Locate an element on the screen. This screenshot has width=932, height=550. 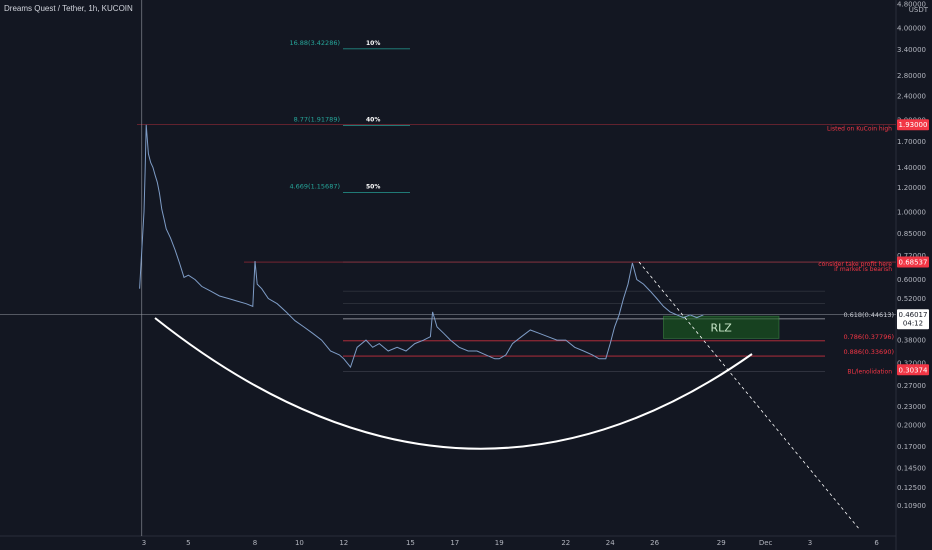
y-tick-label: 1.20000 is located at coordinates (911, 188).